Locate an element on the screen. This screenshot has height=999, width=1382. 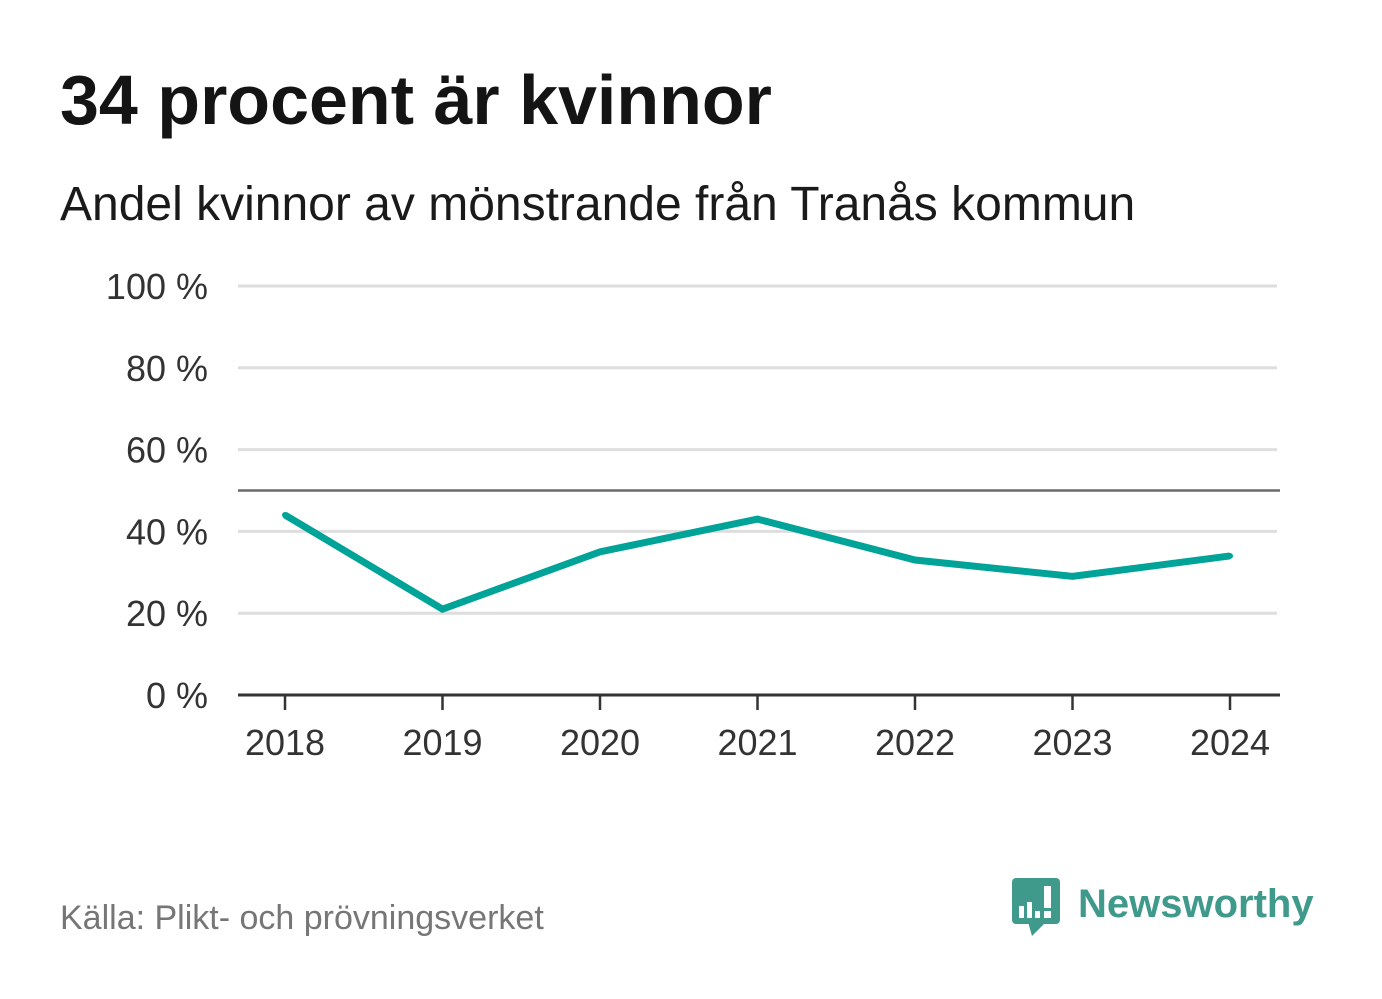
logo-wordmark: Newsworthy is located at coordinates (1196, 904).